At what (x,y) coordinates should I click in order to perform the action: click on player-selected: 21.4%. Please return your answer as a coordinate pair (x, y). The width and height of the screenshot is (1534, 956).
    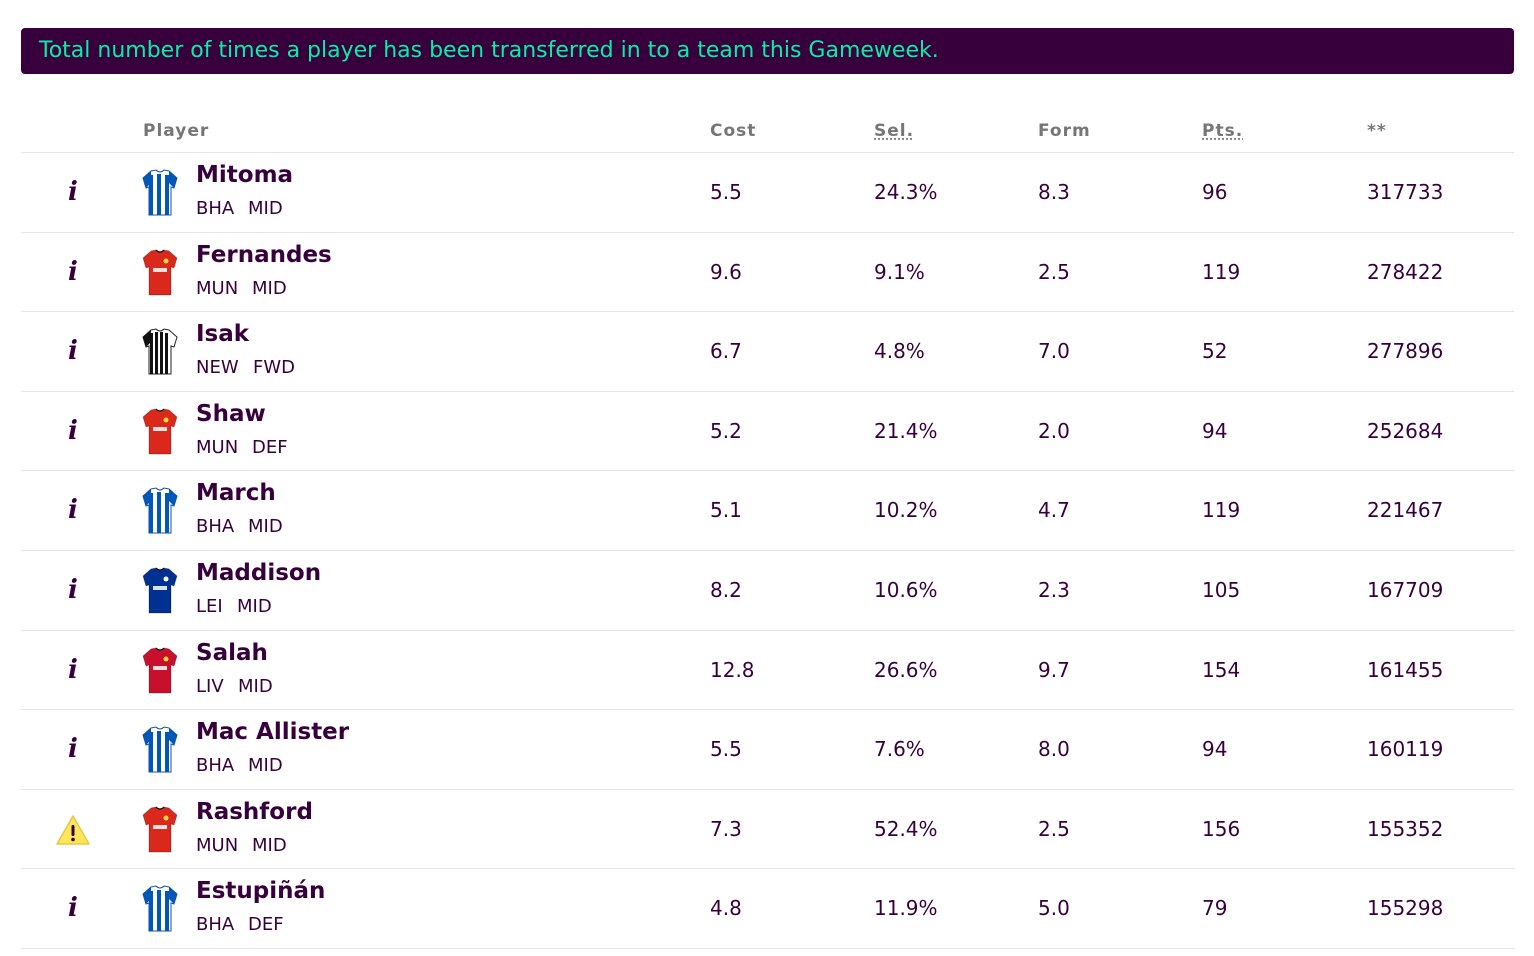
    Looking at the image, I should click on (906, 430).